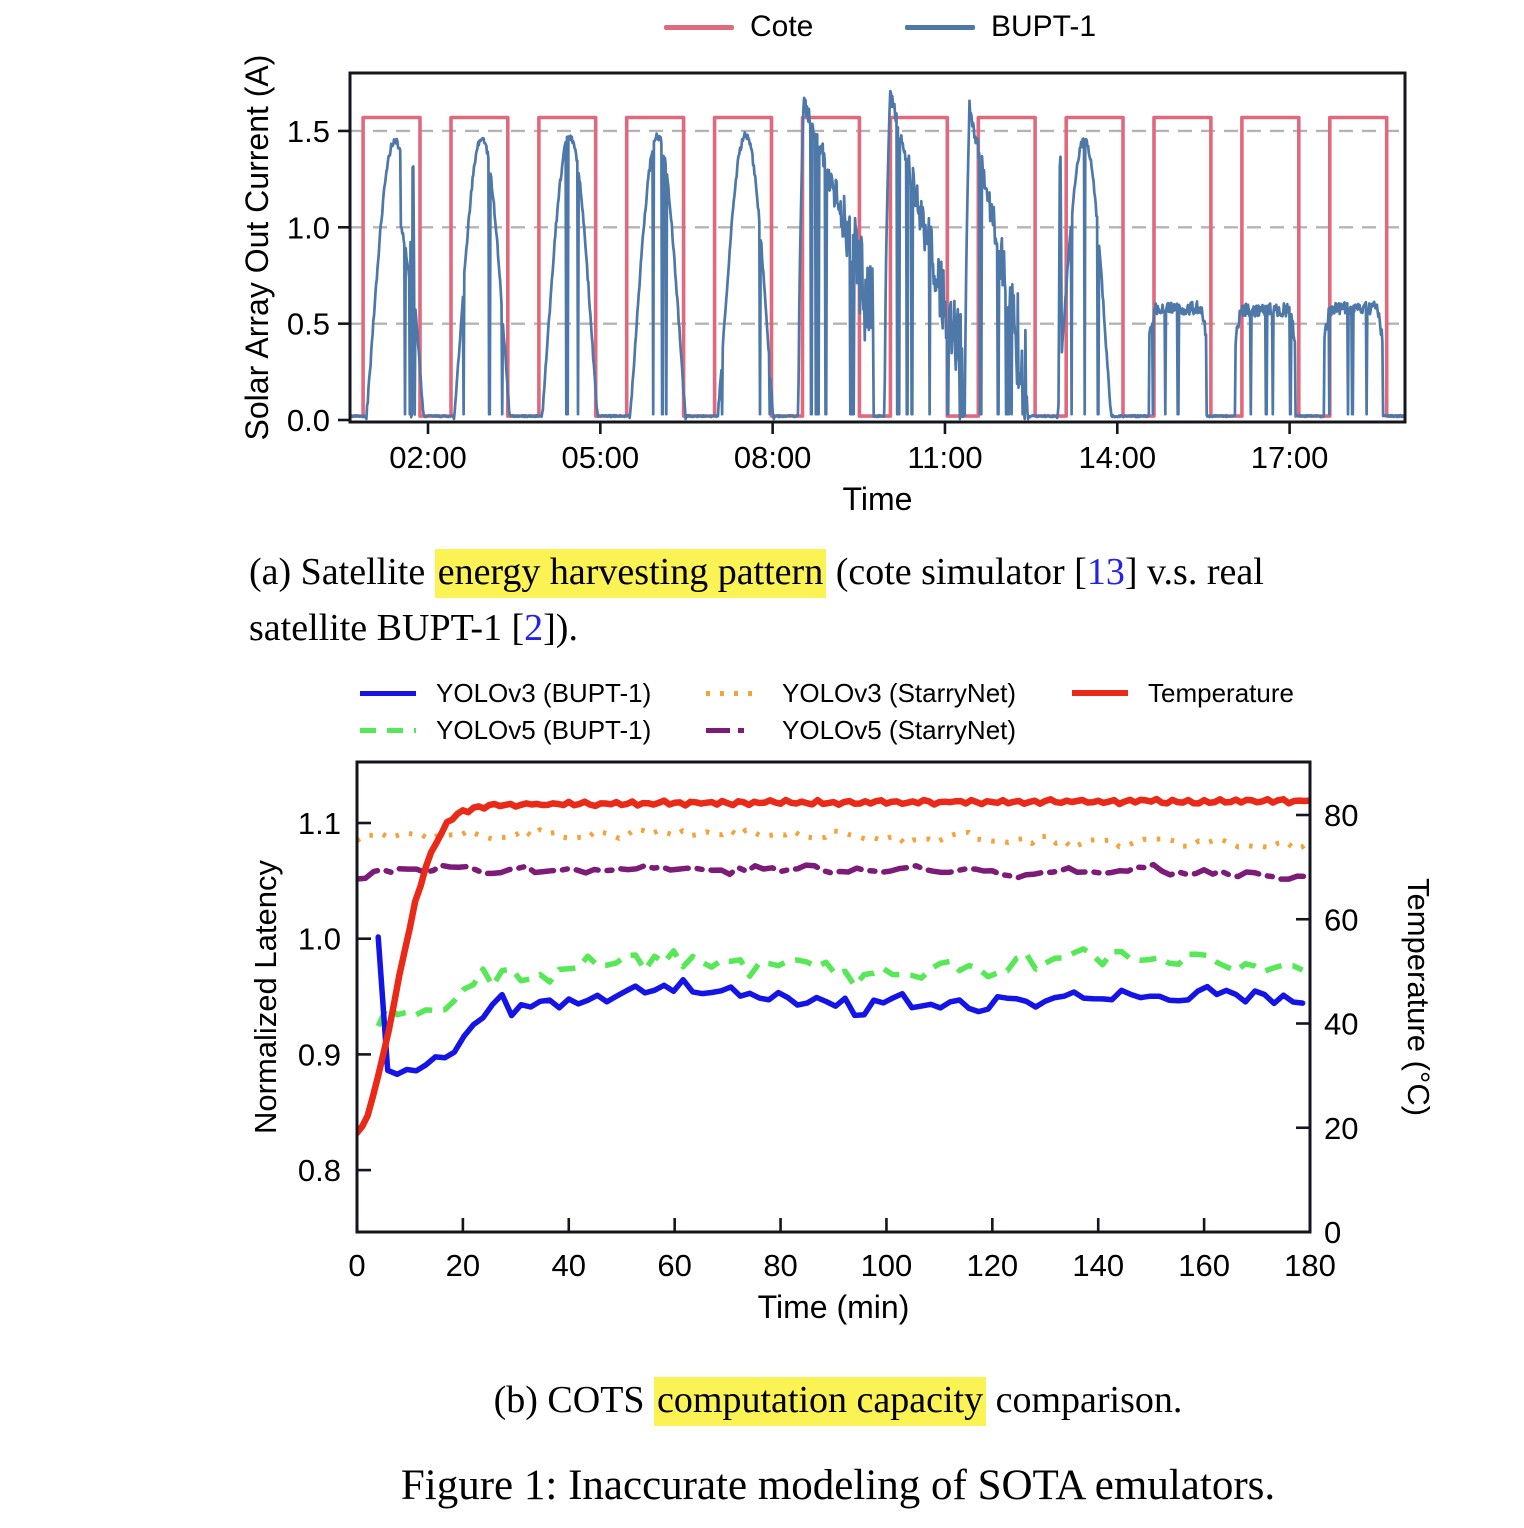 The height and width of the screenshot is (1528, 1524). What do you see at coordinates (773, 457) in the screenshot?
I see `x-tick-label: 08:00` at bounding box center [773, 457].